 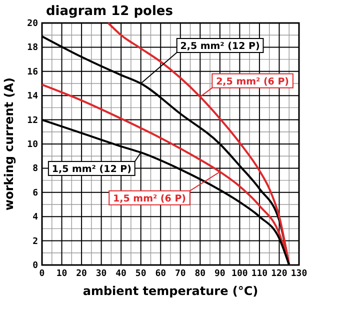 What do you see at coordinates (110, 11) in the screenshot?
I see `chart-title: diagram 12 poles` at bounding box center [110, 11].